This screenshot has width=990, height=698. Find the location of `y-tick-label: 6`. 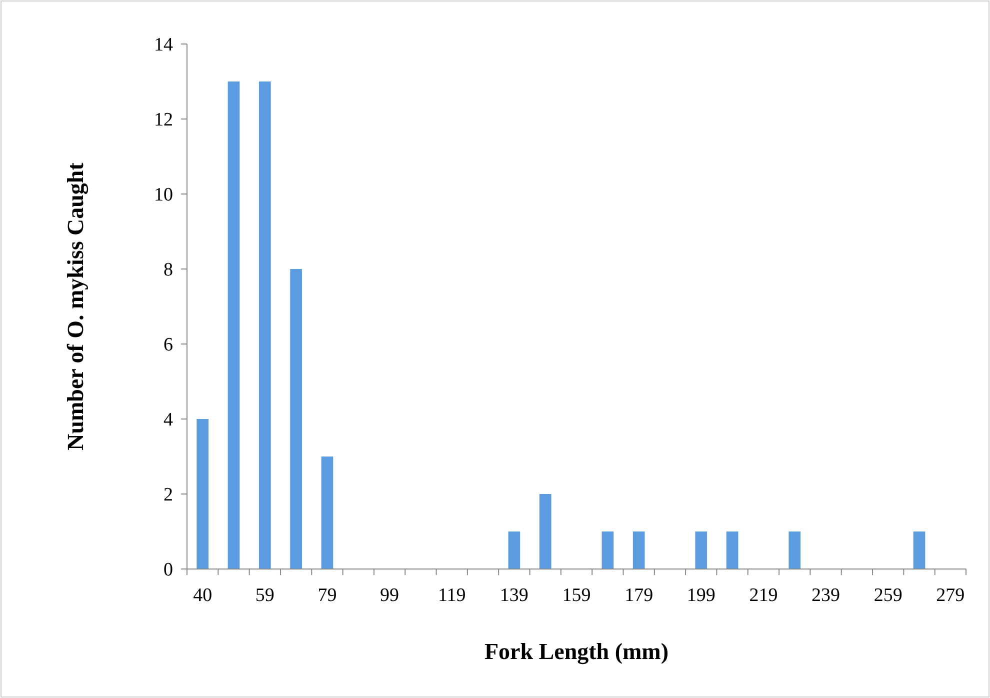

y-tick-label: 6 is located at coordinates (168, 345).